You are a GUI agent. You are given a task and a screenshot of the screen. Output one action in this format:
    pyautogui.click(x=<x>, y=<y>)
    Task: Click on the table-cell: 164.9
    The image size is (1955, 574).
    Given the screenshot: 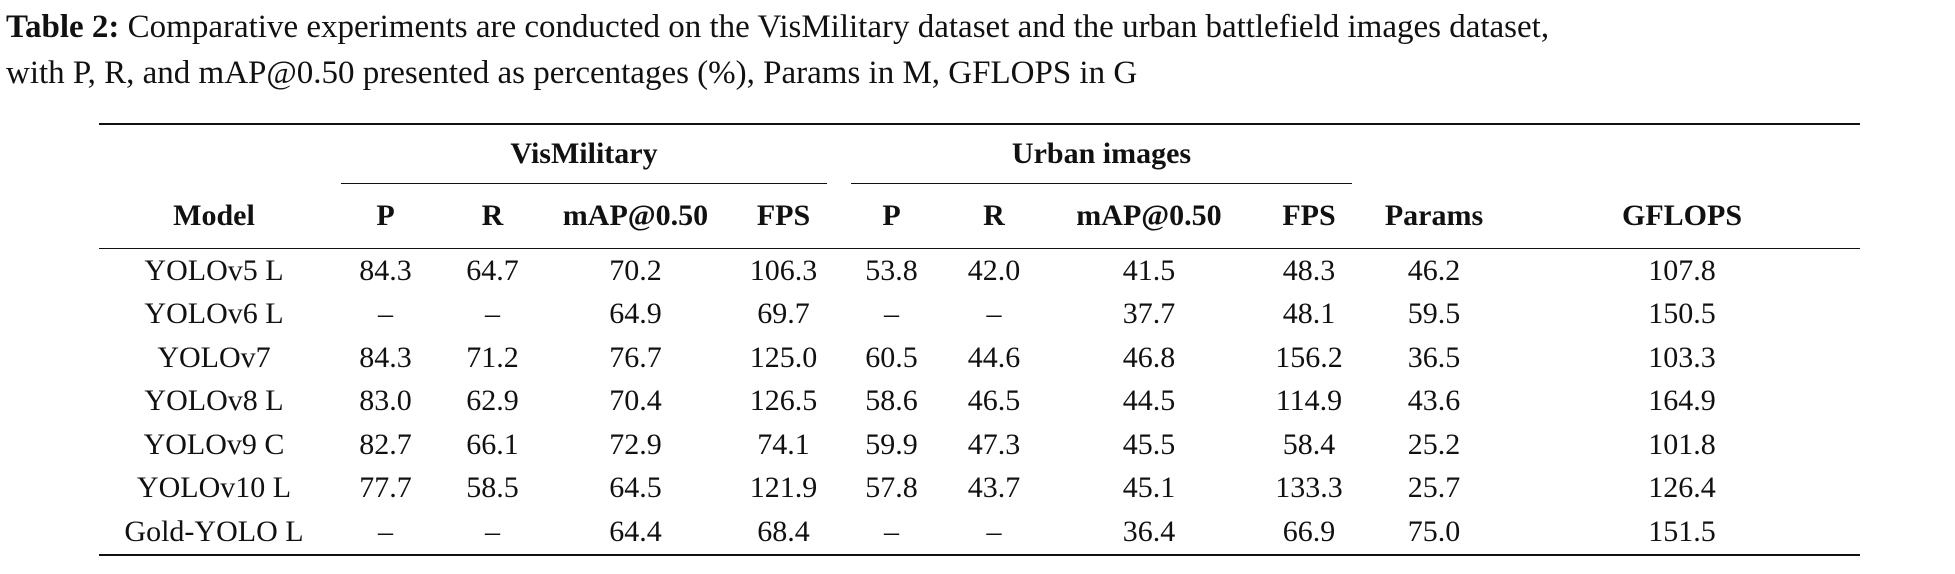 What is the action you would take?
    pyautogui.click(x=1682, y=401)
    